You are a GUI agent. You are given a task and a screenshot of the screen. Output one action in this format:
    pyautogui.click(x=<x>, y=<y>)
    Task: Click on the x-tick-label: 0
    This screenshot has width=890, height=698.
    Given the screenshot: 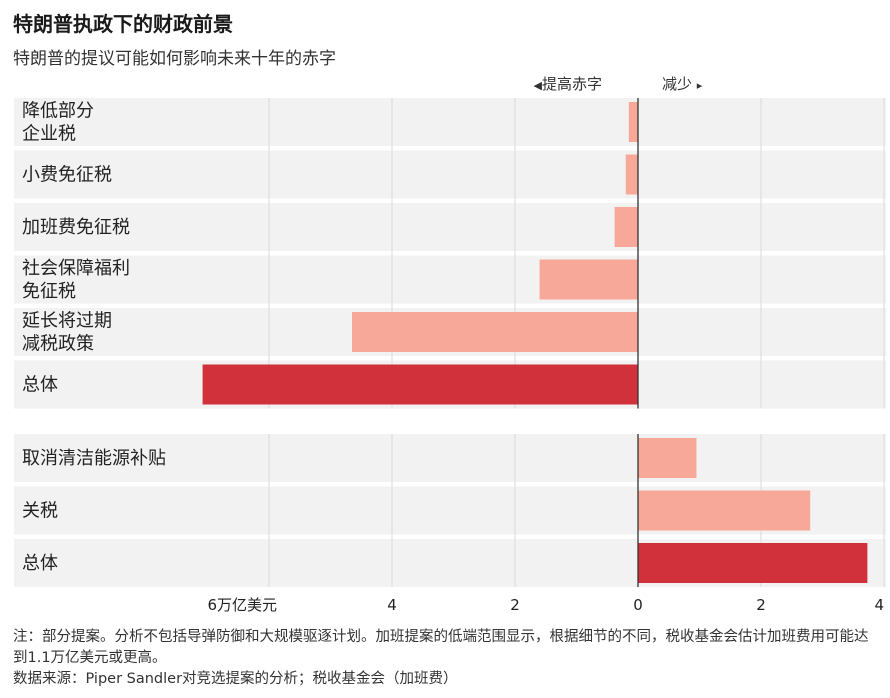 What is the action you would take?
    pyautogui.click(x=638, y=605)
    